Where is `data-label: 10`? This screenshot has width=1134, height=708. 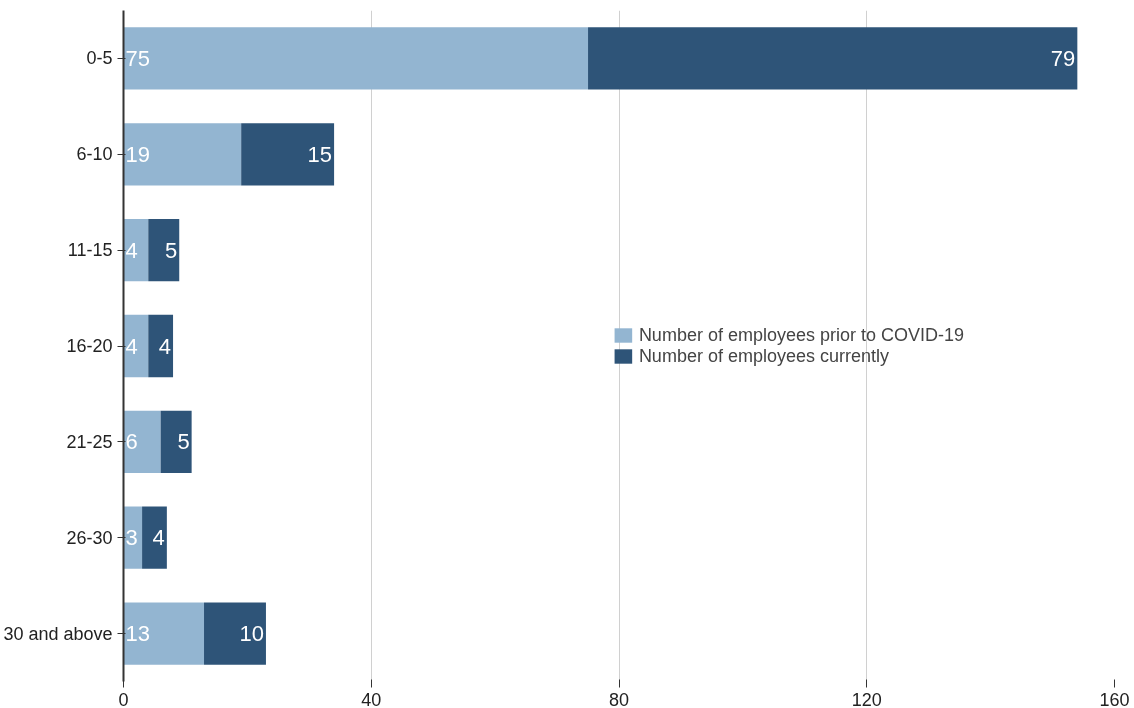
data-label: 10 is located at coordinates (251, 634).